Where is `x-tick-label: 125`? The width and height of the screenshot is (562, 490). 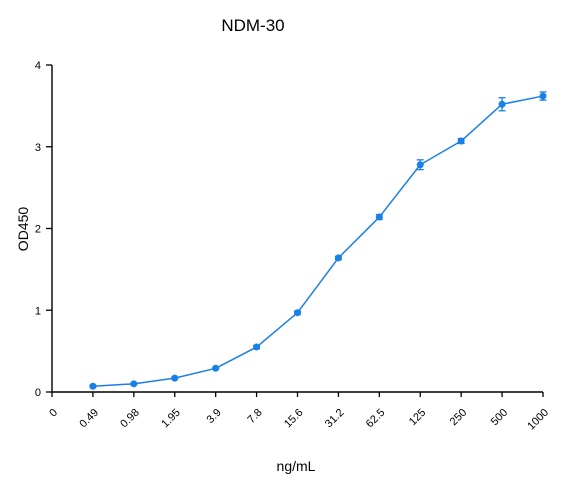
x-tick-label: 125 is located at coordinates (417, 417).